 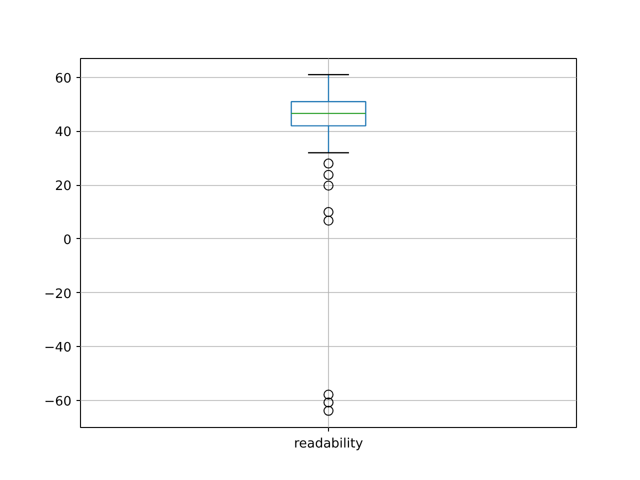 I want to click on x-tick-label: readability, so click(x=329, y=444).